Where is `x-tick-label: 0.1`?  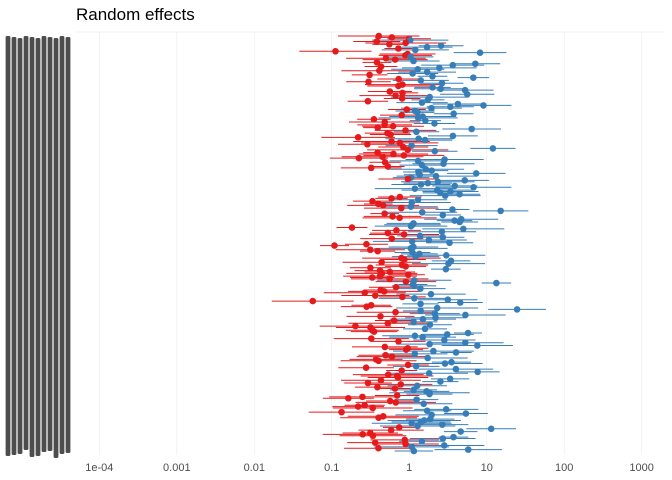 x-tick-label: 0.1 is located at coordinates (331, 468).